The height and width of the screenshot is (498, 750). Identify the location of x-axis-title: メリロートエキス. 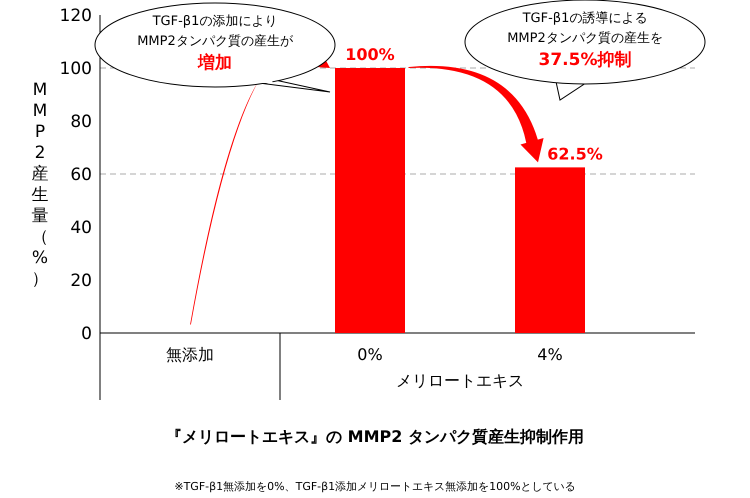
(460, 380).